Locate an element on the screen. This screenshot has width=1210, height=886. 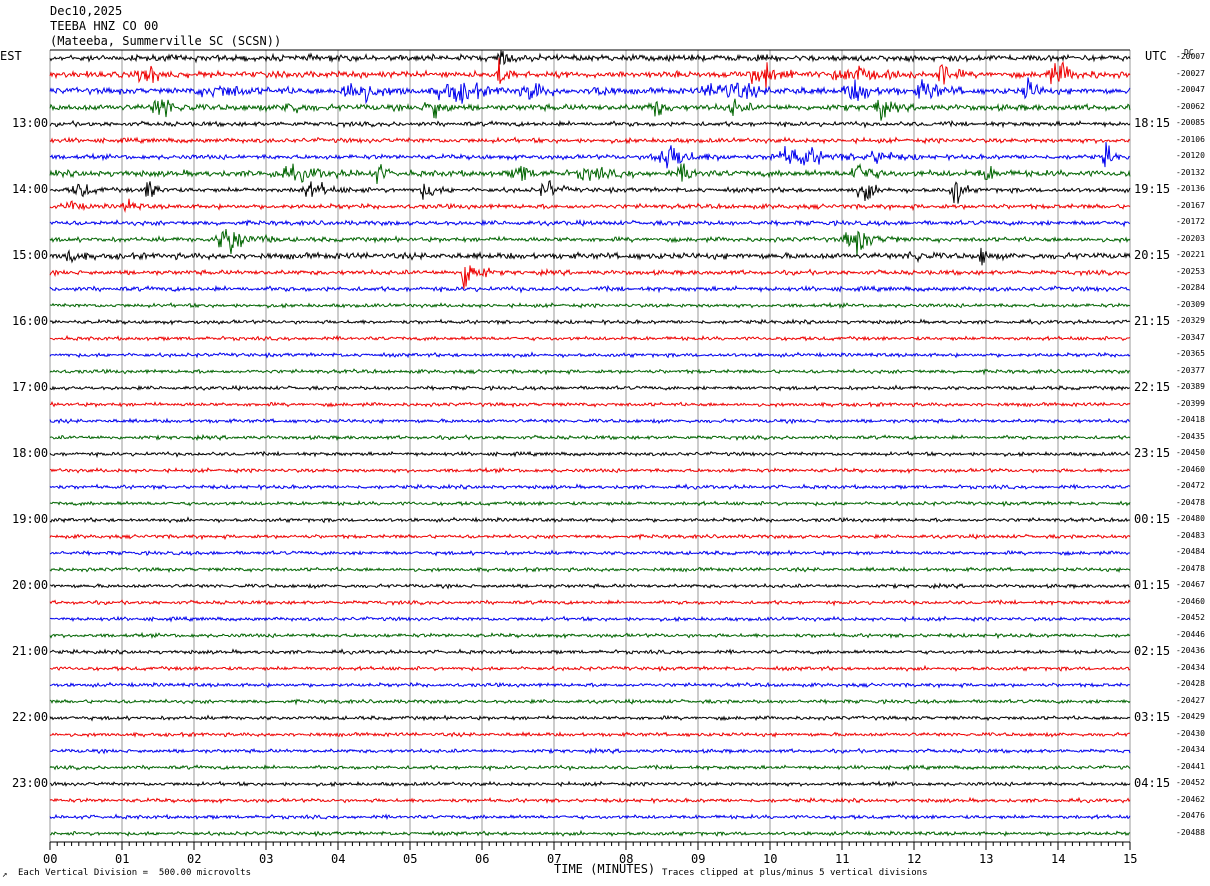
x-tick-label: 11 is located at coordinates (842, 859).